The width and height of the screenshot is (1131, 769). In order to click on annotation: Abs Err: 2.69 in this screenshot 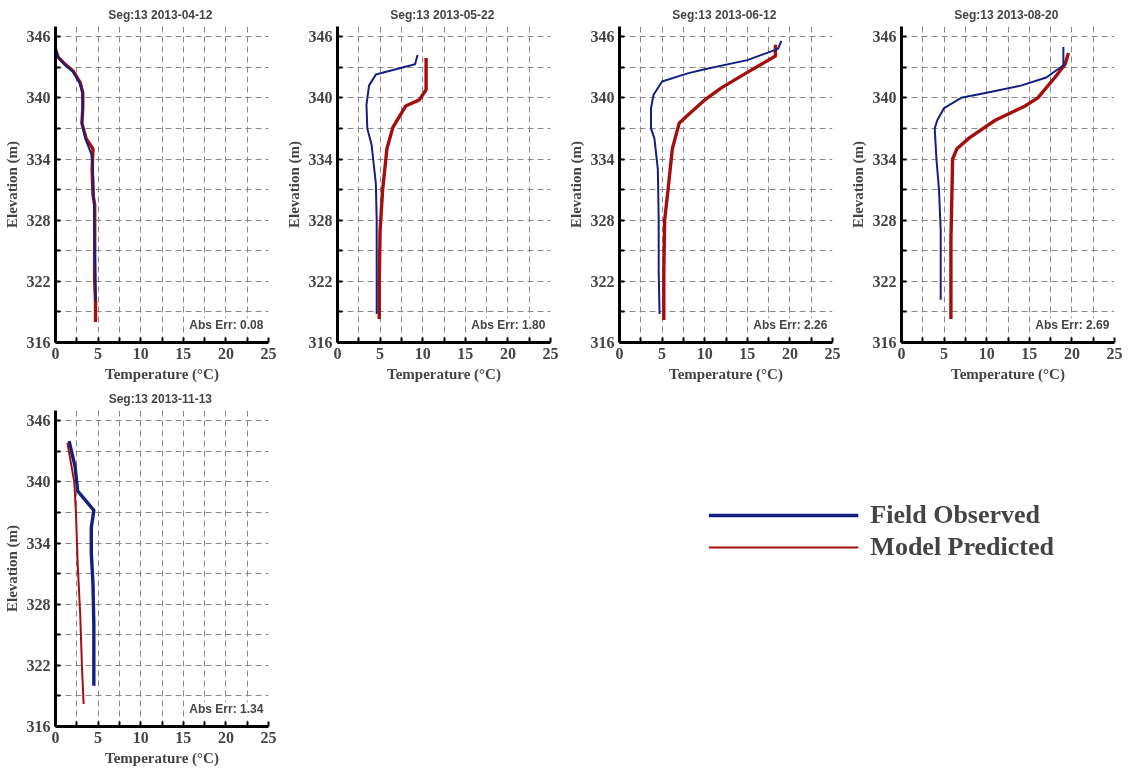, I will do `click(1072, 325)`.